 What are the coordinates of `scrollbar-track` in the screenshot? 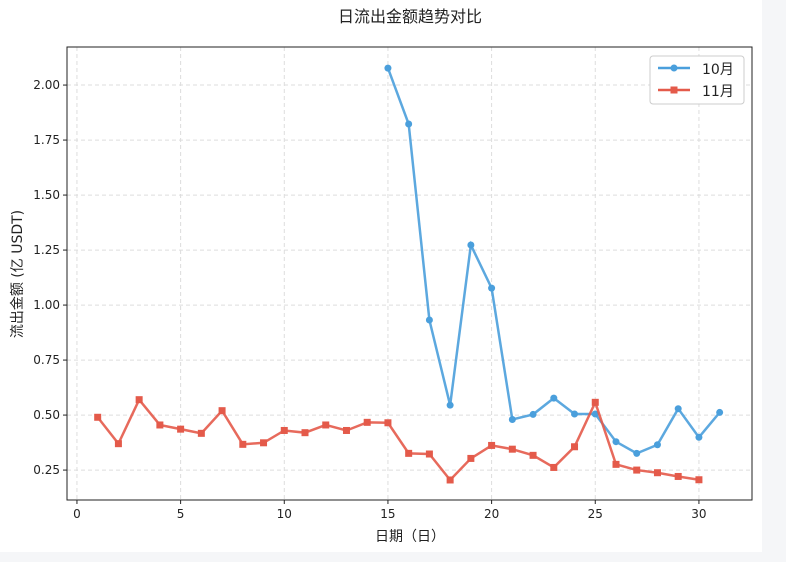 It's located at (774, 281).